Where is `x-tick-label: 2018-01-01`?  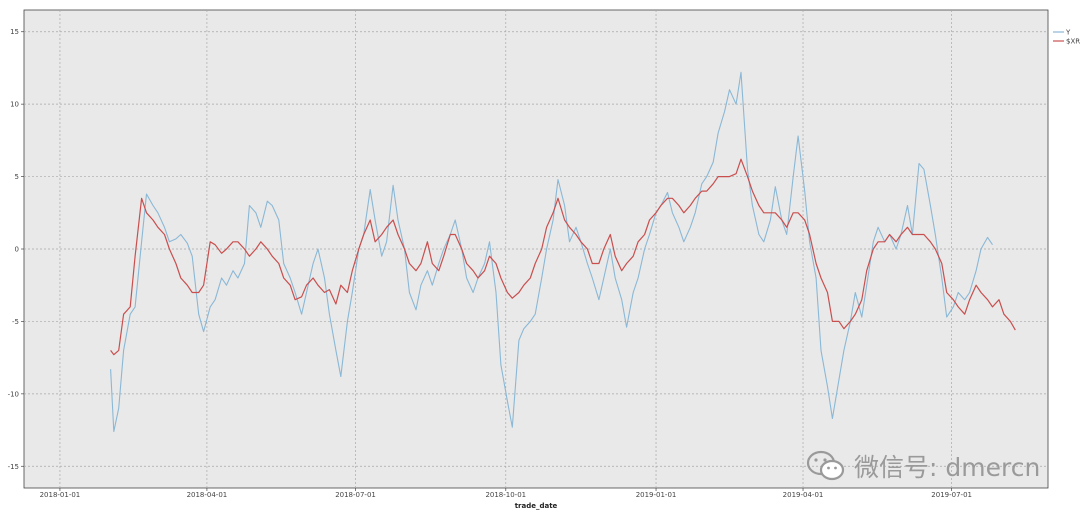
x-tick-label: 2018-01-01 is located at coordinates (60, 495).